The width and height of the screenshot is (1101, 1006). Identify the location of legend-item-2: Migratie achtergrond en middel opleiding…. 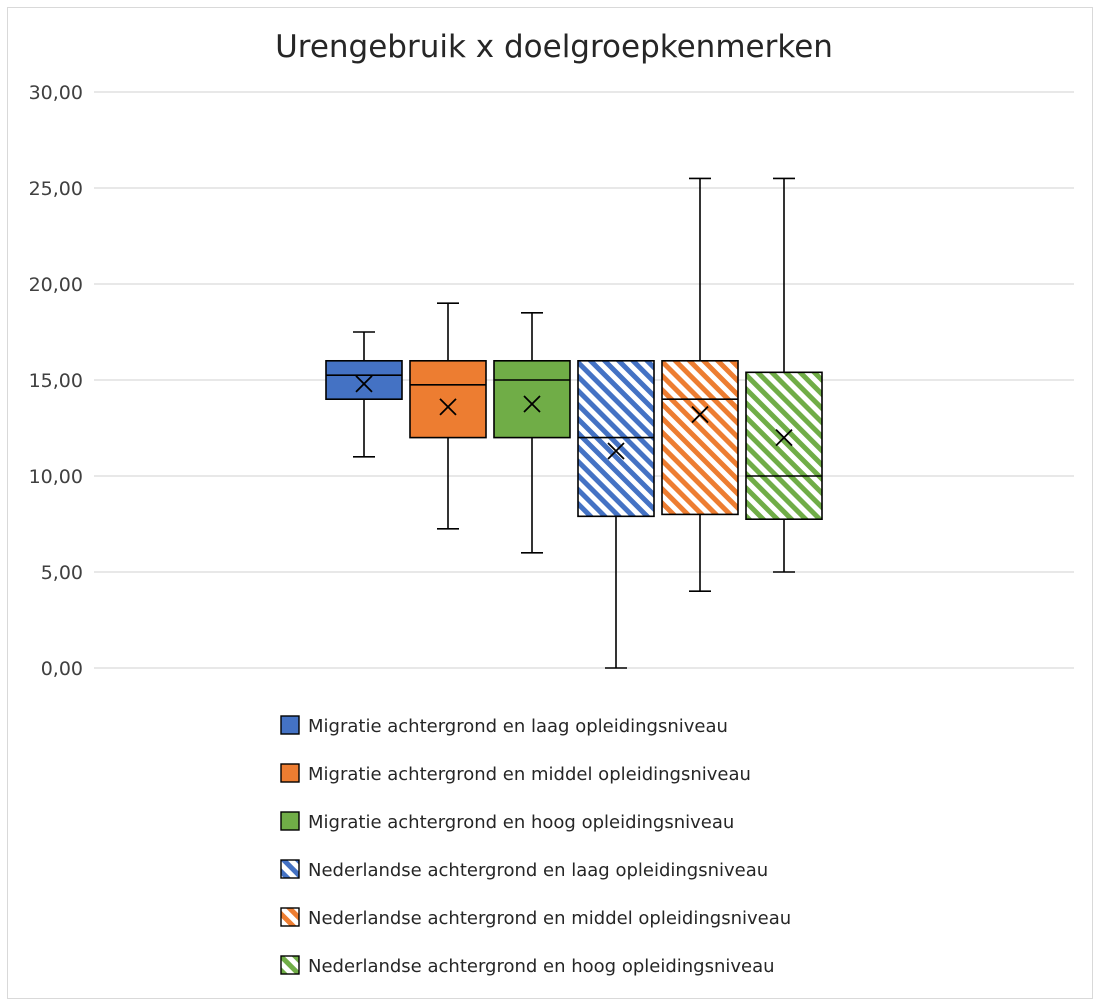
(515, 774).